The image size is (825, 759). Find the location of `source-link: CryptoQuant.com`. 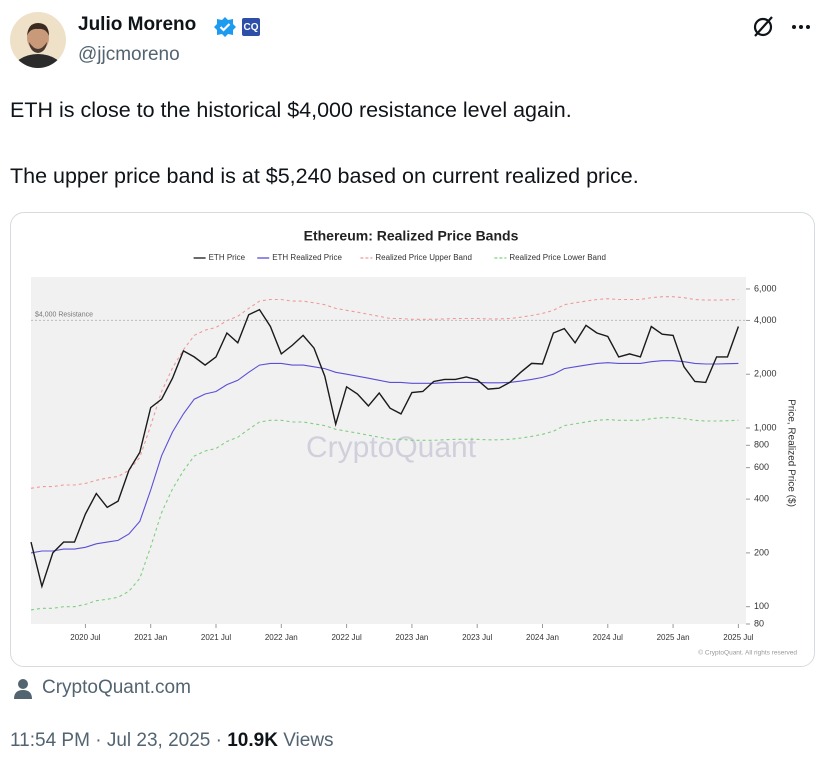

source-link: CryptoQuant.com is located at coordinates (116, 687).